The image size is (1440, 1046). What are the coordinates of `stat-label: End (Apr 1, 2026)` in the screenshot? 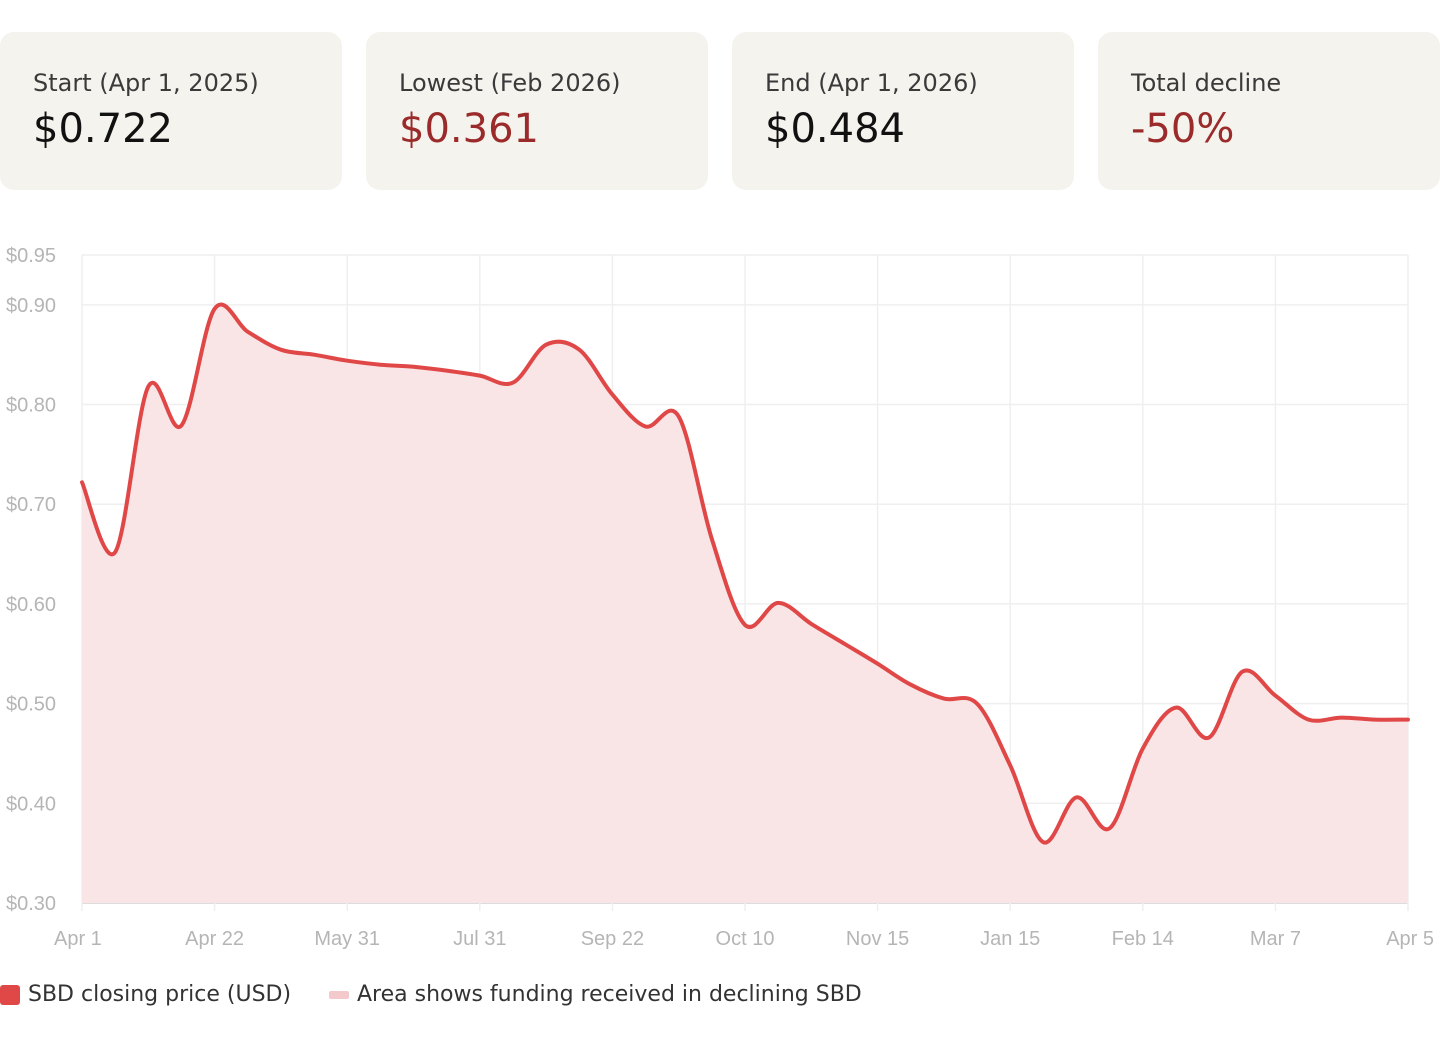 It's located at (871, 83).